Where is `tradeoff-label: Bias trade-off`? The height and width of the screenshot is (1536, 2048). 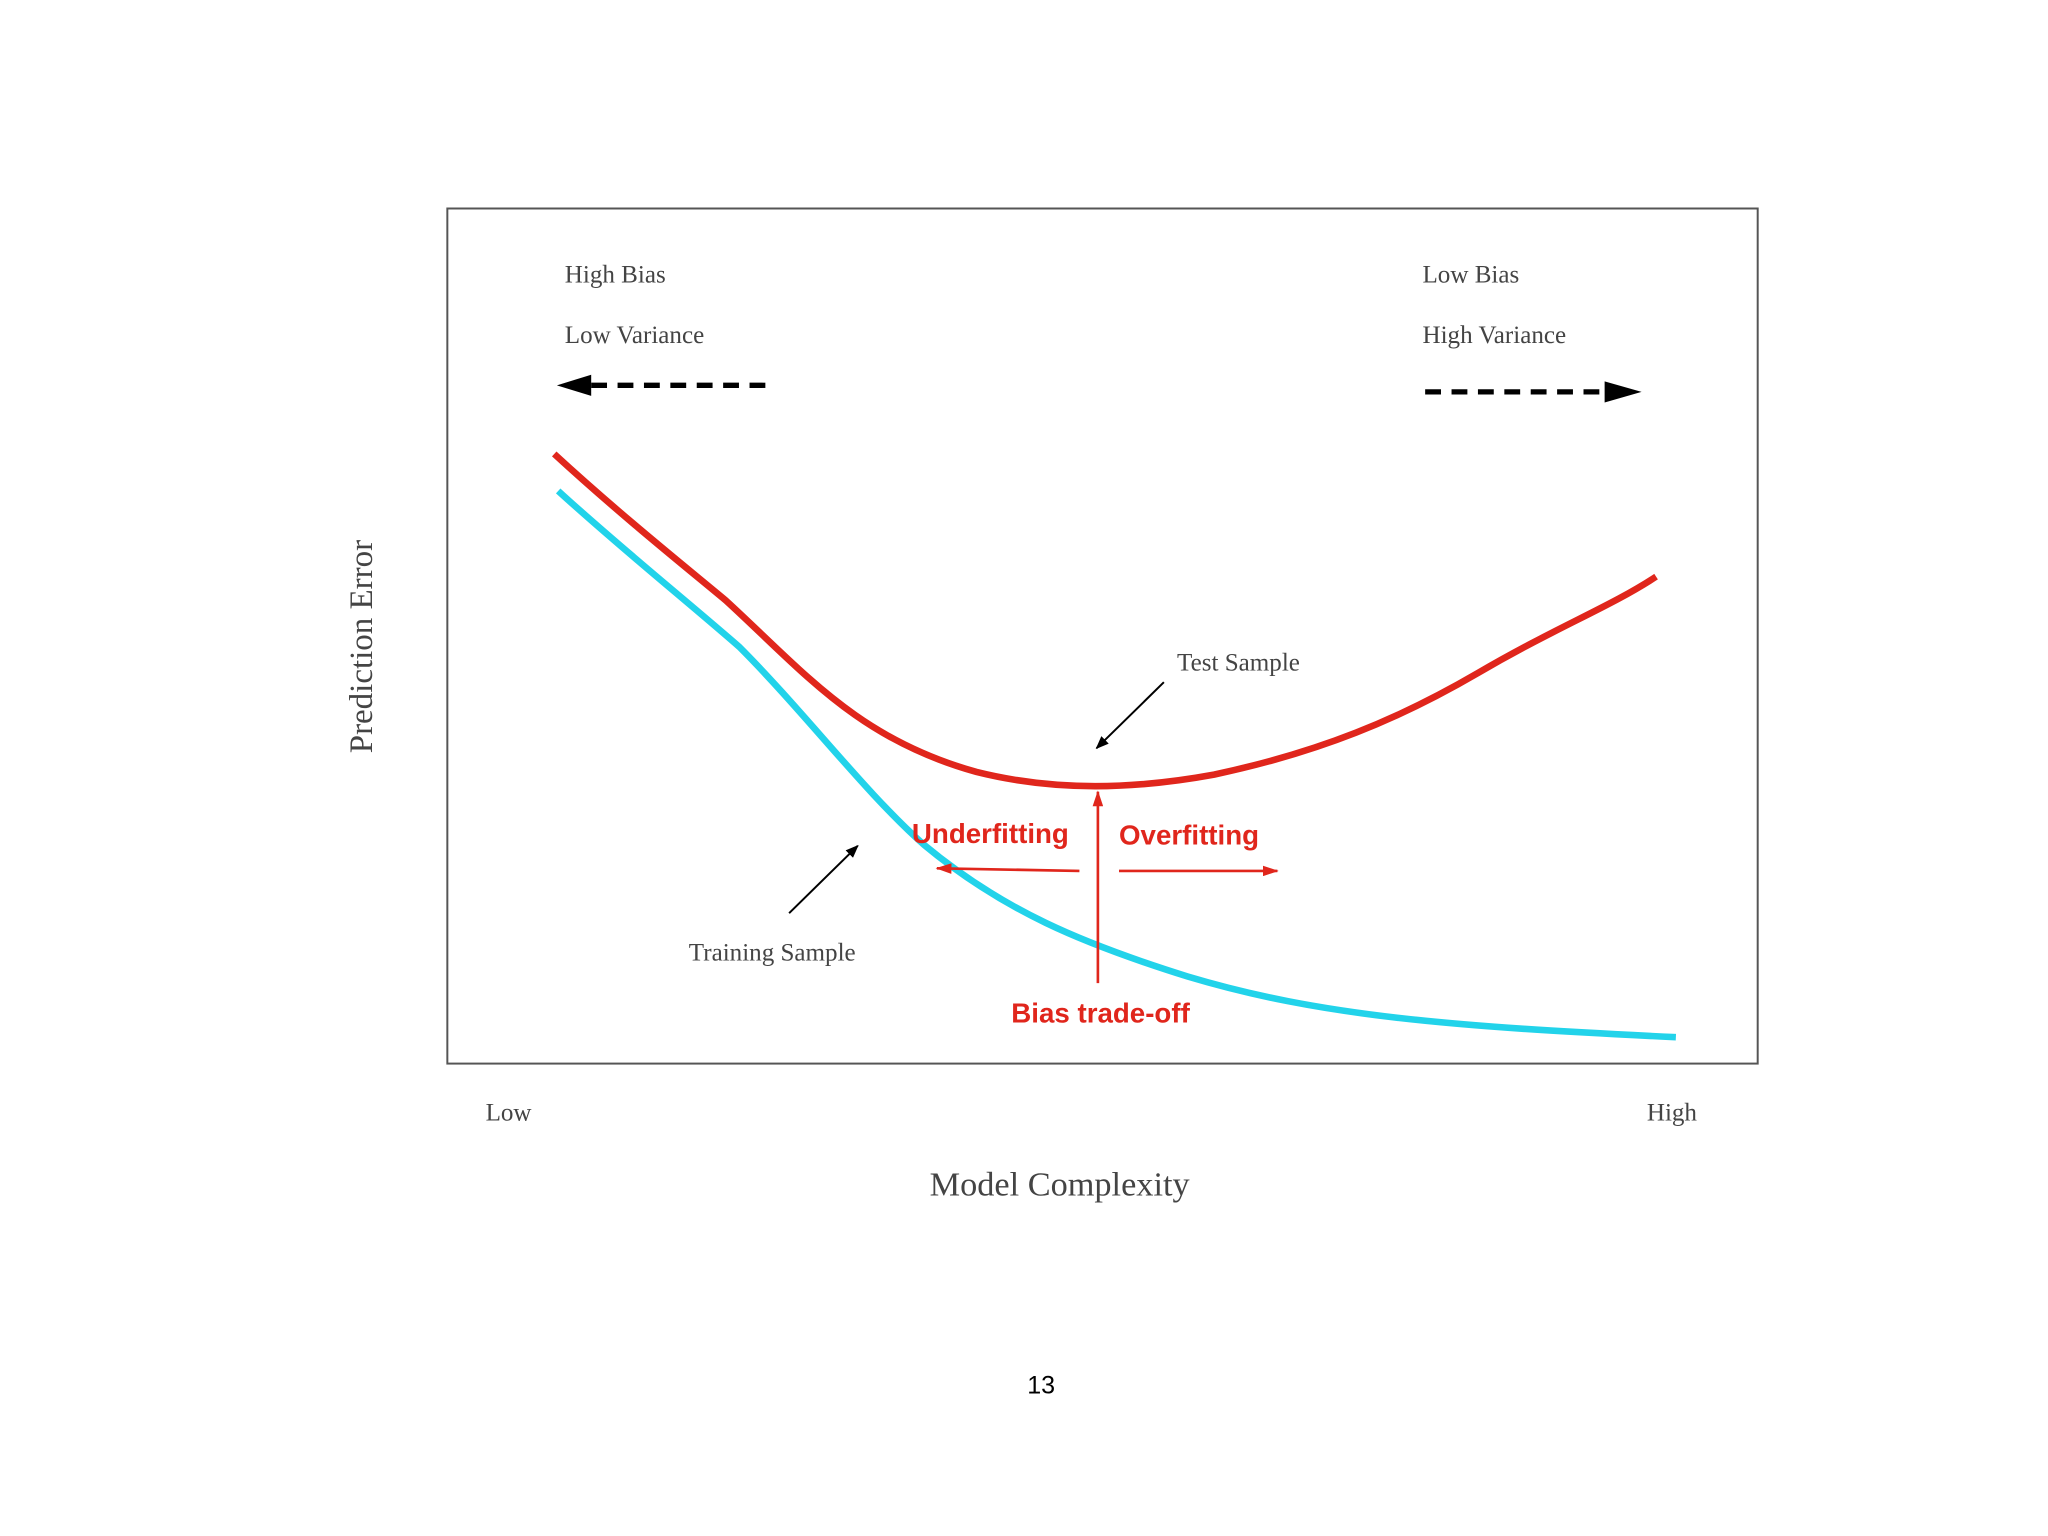
tradeoff-label: Bias trade-off is located at coordinates (1100, 1013).